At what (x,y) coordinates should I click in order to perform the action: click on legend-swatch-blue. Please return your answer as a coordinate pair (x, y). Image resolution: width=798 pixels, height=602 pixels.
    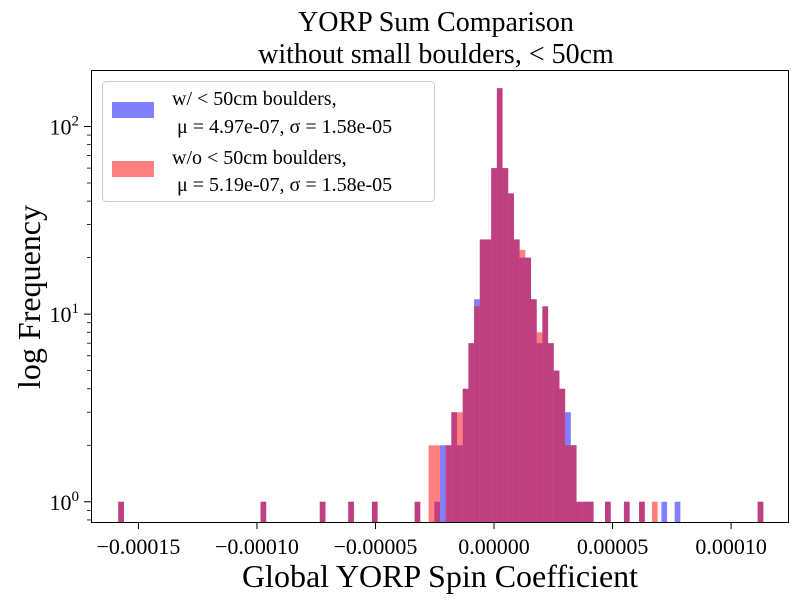
    Looking at the image, I should click on (133, 110).